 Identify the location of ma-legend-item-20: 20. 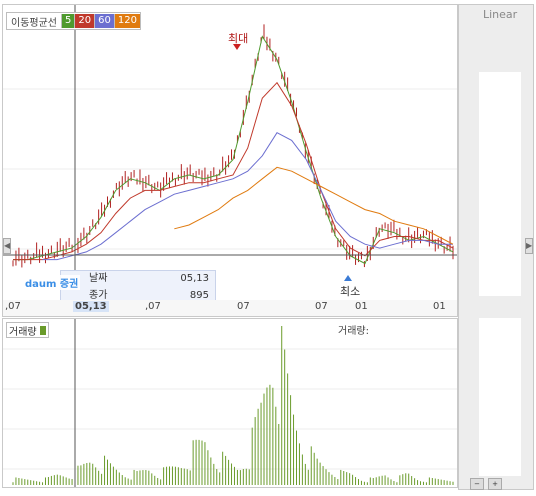
(84, 21).